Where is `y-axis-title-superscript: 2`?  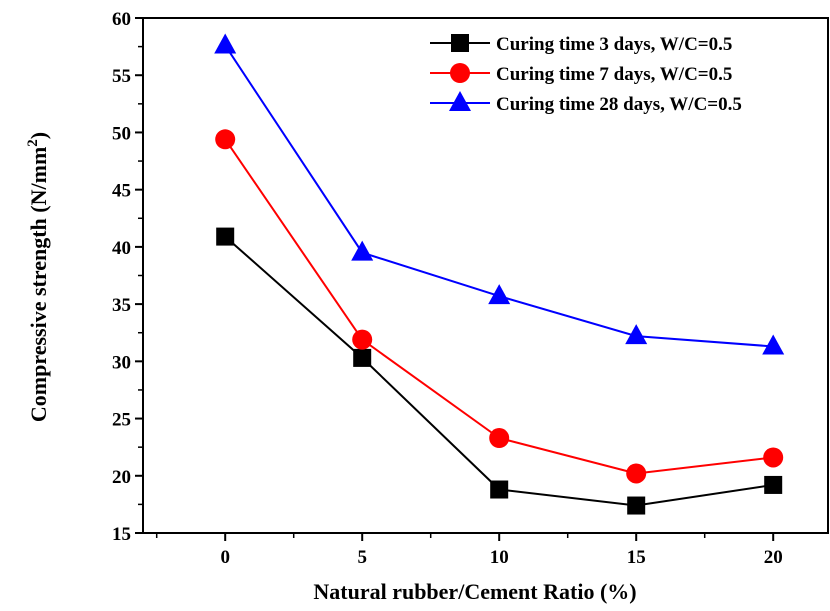 y-axis-title-superscript: 2 is located at coordinates (33, 143).